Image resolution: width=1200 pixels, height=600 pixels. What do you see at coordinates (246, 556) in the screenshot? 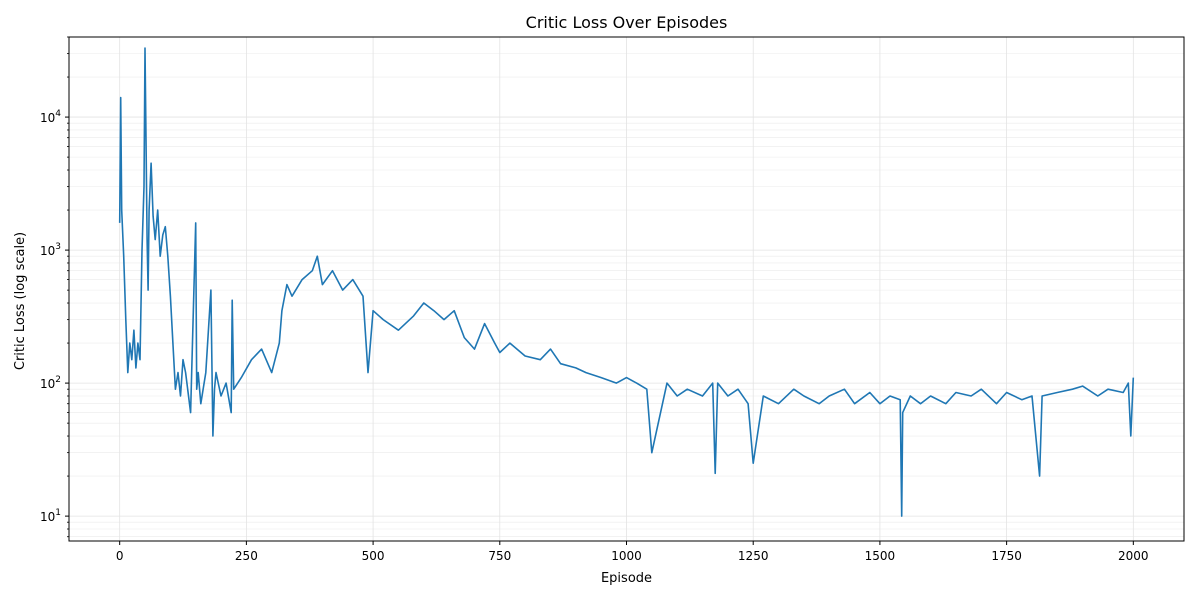
I see `x-tick-label: 250` at bounding box center [246, 556].